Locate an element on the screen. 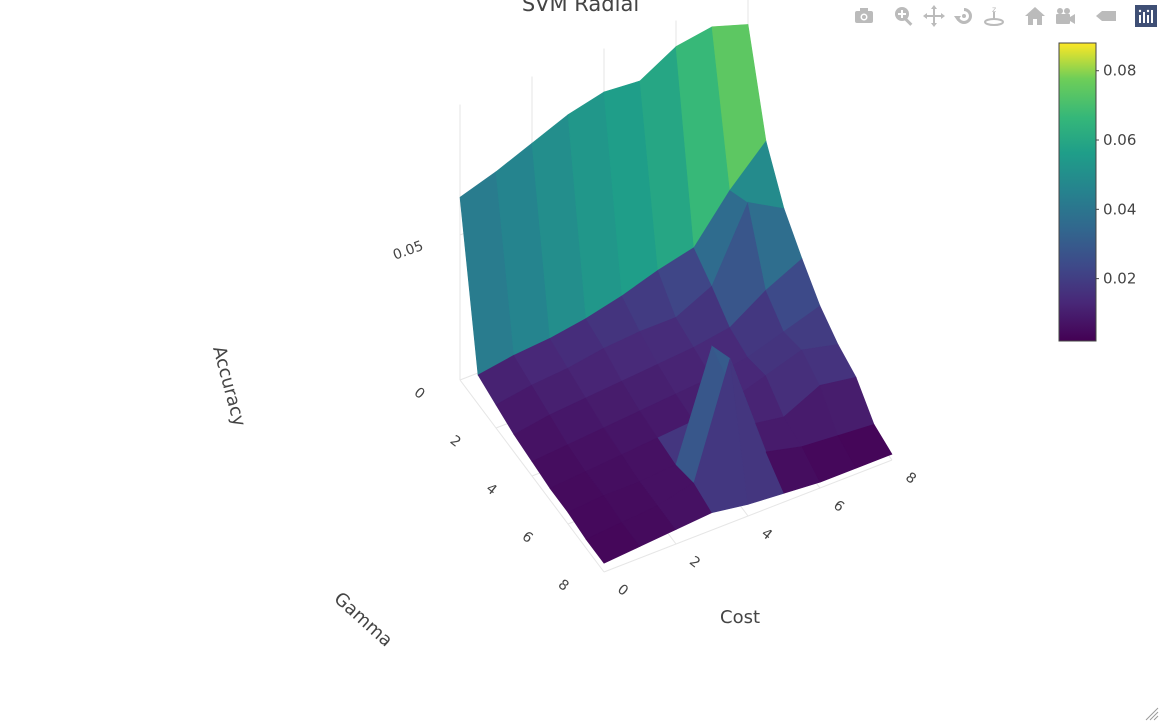 The height and width of the screenshot is (723, 1161). colorbar-tick-label: 0.04 is located at coordinates (1119, 209).